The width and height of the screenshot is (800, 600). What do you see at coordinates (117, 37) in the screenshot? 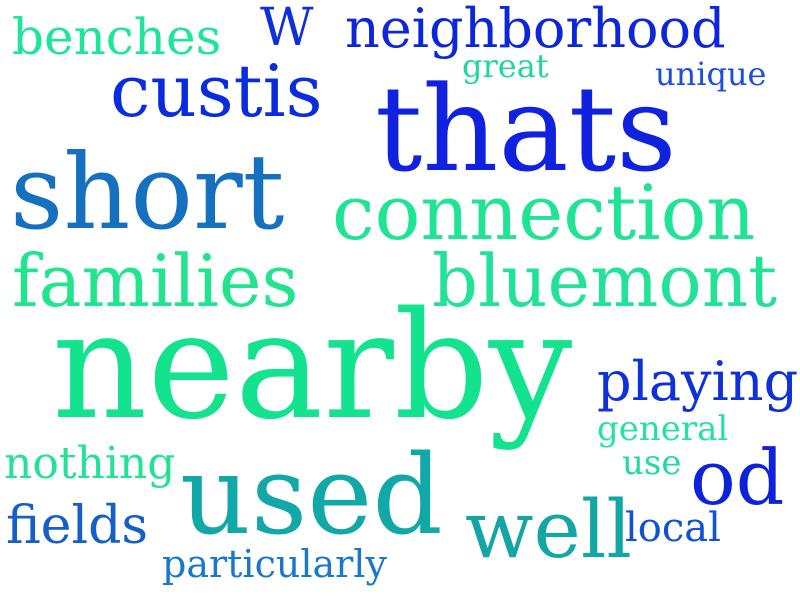
I see `word-benches: benches` at bounding box center [117, 37].